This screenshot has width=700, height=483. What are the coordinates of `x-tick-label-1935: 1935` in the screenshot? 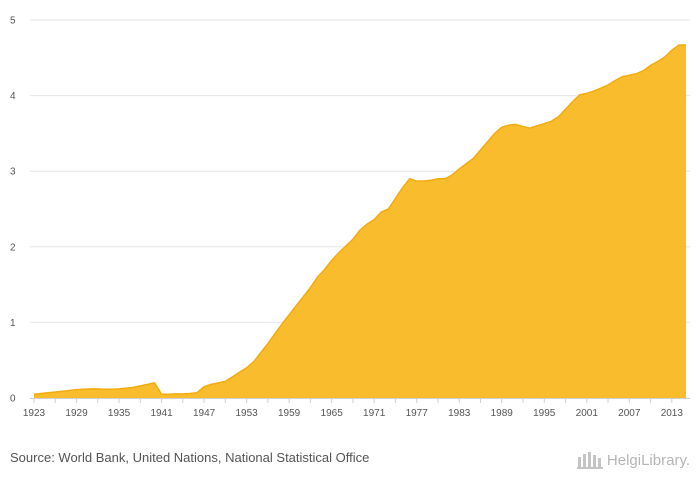 It's located at (119, 413).